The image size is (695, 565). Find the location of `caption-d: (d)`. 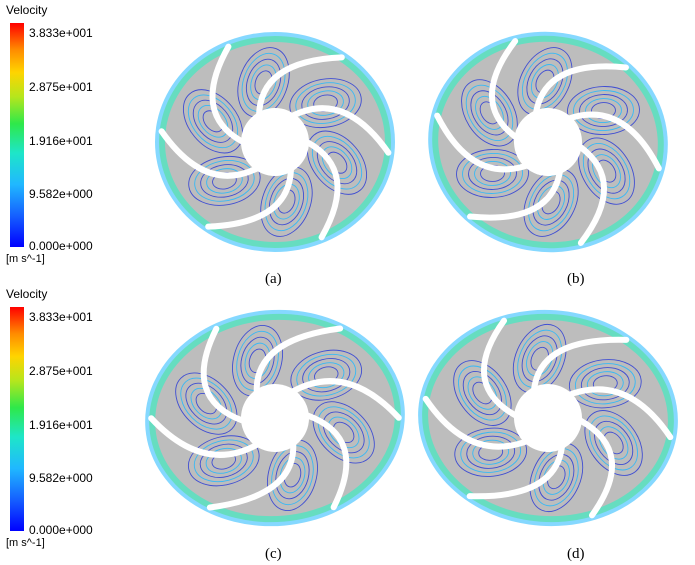

caption-d: (d) is located at coordinates (576, 554).